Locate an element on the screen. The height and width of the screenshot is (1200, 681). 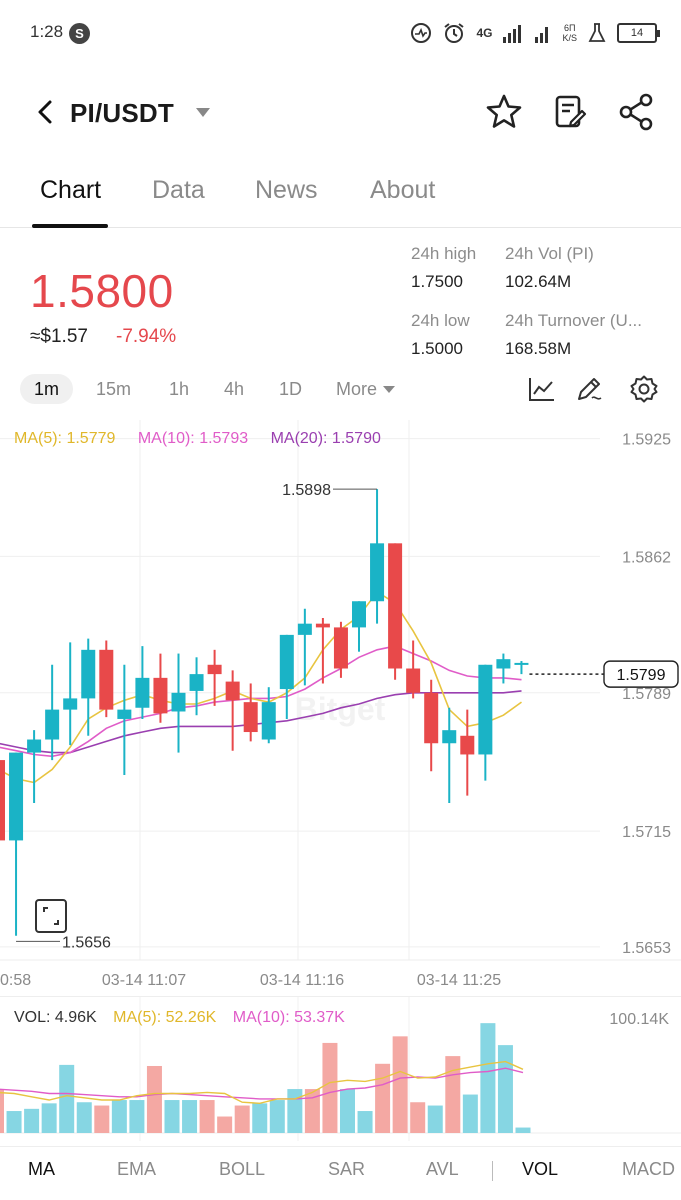
indicator-ema: EMA is located at coordinates (137, 1169).